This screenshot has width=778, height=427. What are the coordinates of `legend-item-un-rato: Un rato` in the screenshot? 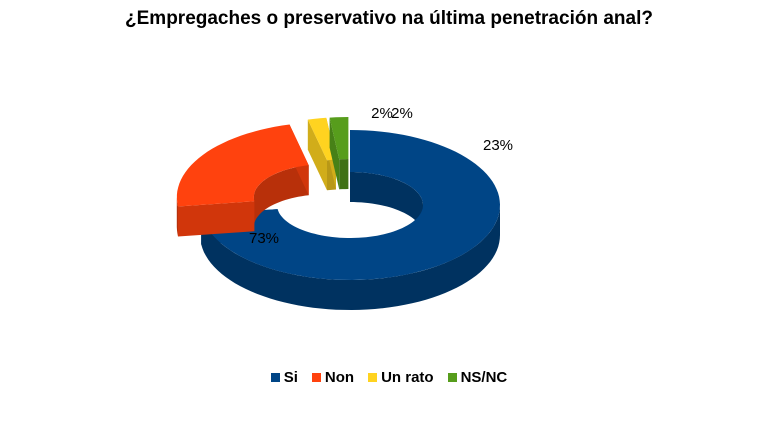 It's located at (401, 377).